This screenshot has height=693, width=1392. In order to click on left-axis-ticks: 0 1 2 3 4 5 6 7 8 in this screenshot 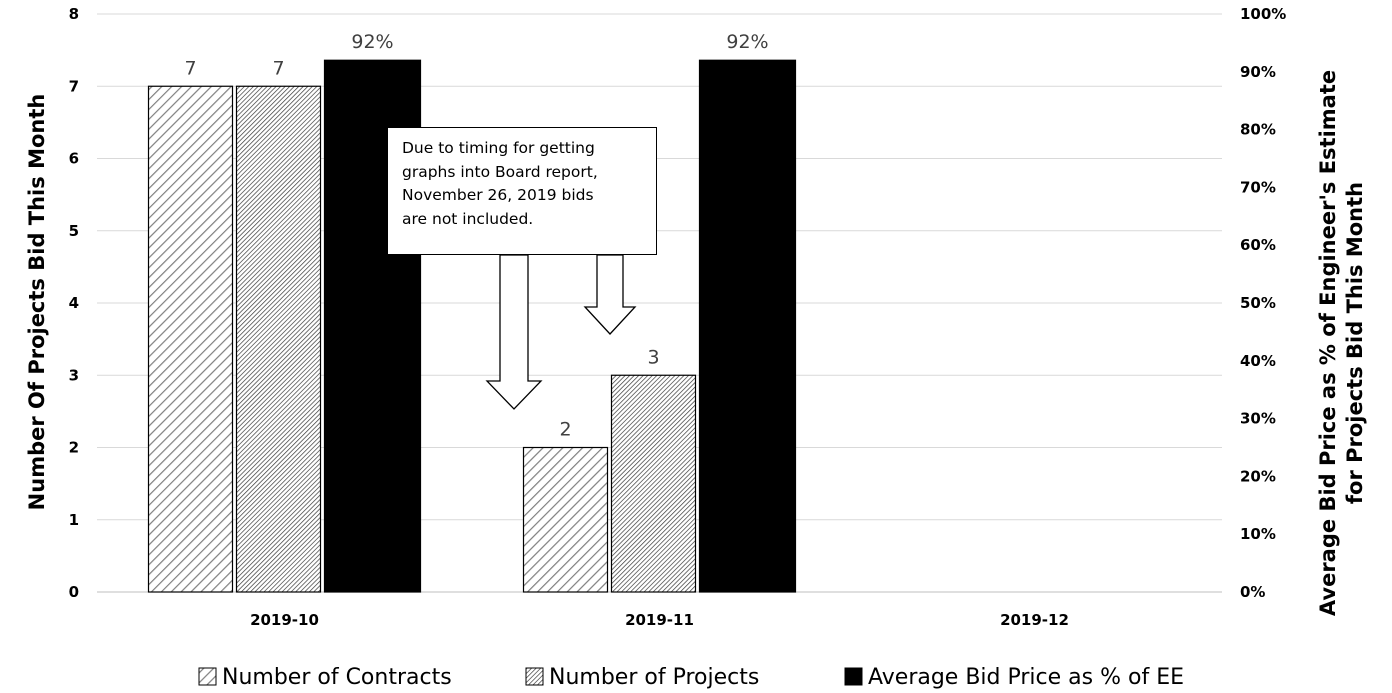, I will do `click(74, 303)`.